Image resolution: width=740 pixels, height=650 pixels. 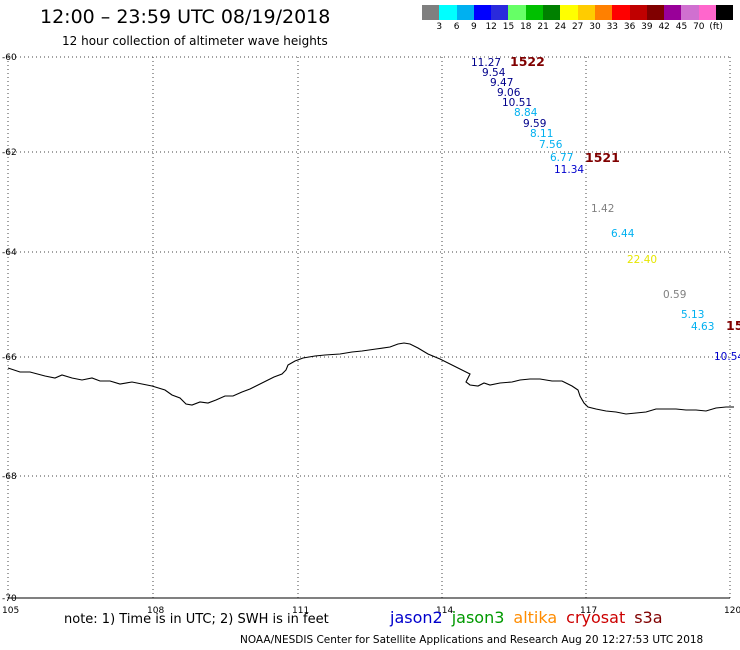 I want to click on x-tick-label: 105, so click(x=10, y=611).